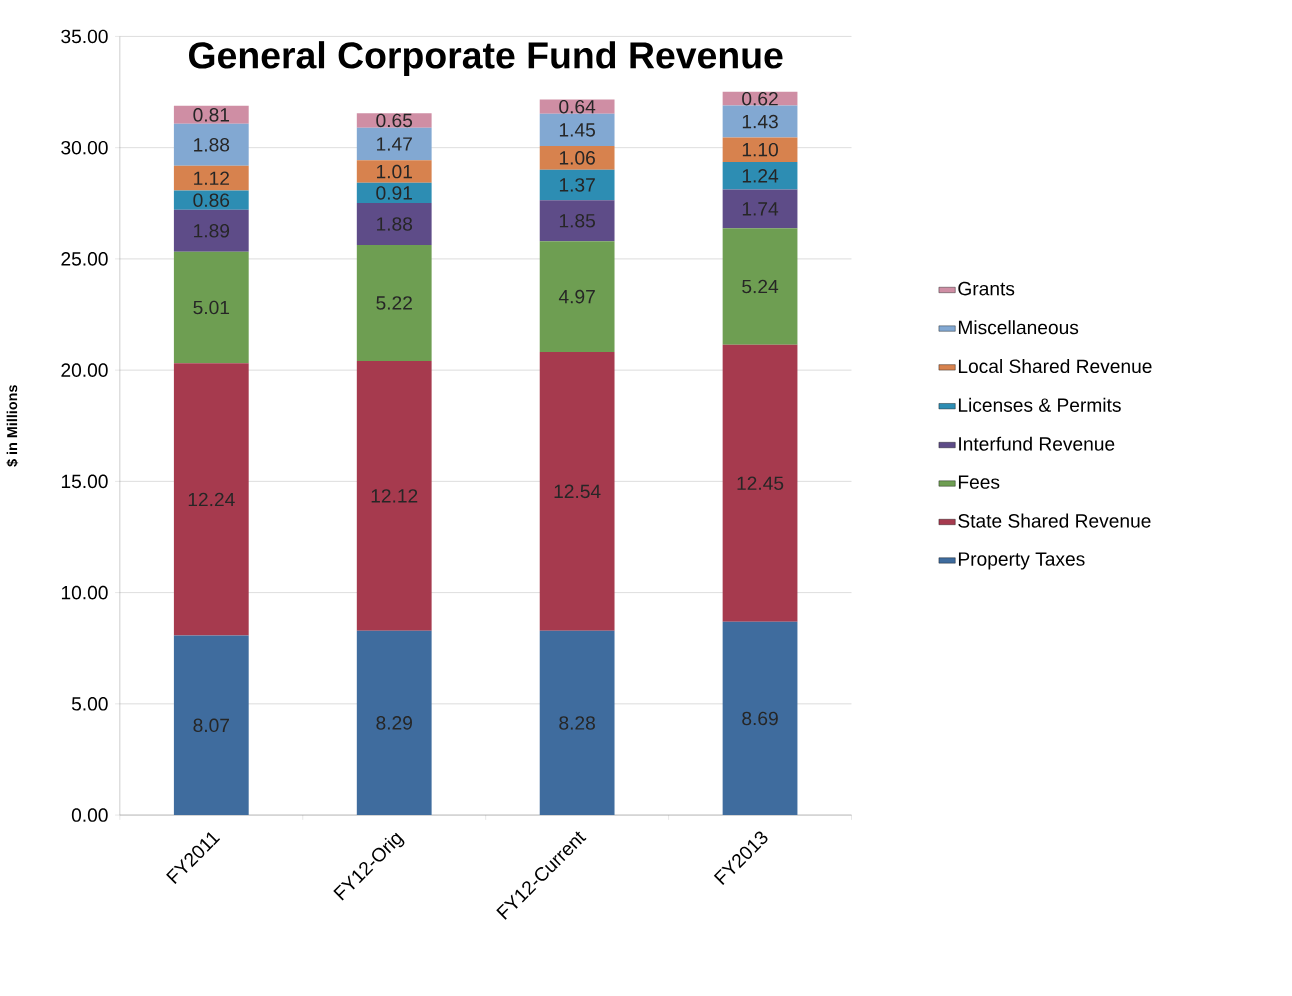 This screenshot has height=996, width=1292. I want to click on legend-label: Licenses & Permits, so click(1039, 404).